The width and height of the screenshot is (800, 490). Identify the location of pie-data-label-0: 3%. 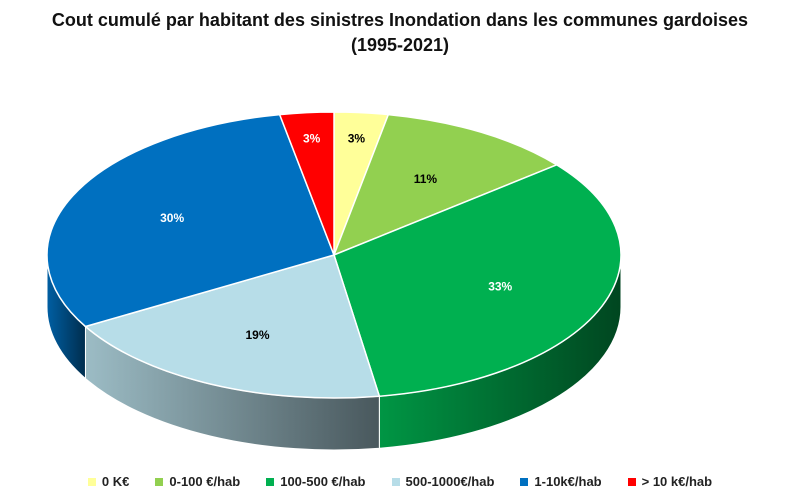
(357, 138).